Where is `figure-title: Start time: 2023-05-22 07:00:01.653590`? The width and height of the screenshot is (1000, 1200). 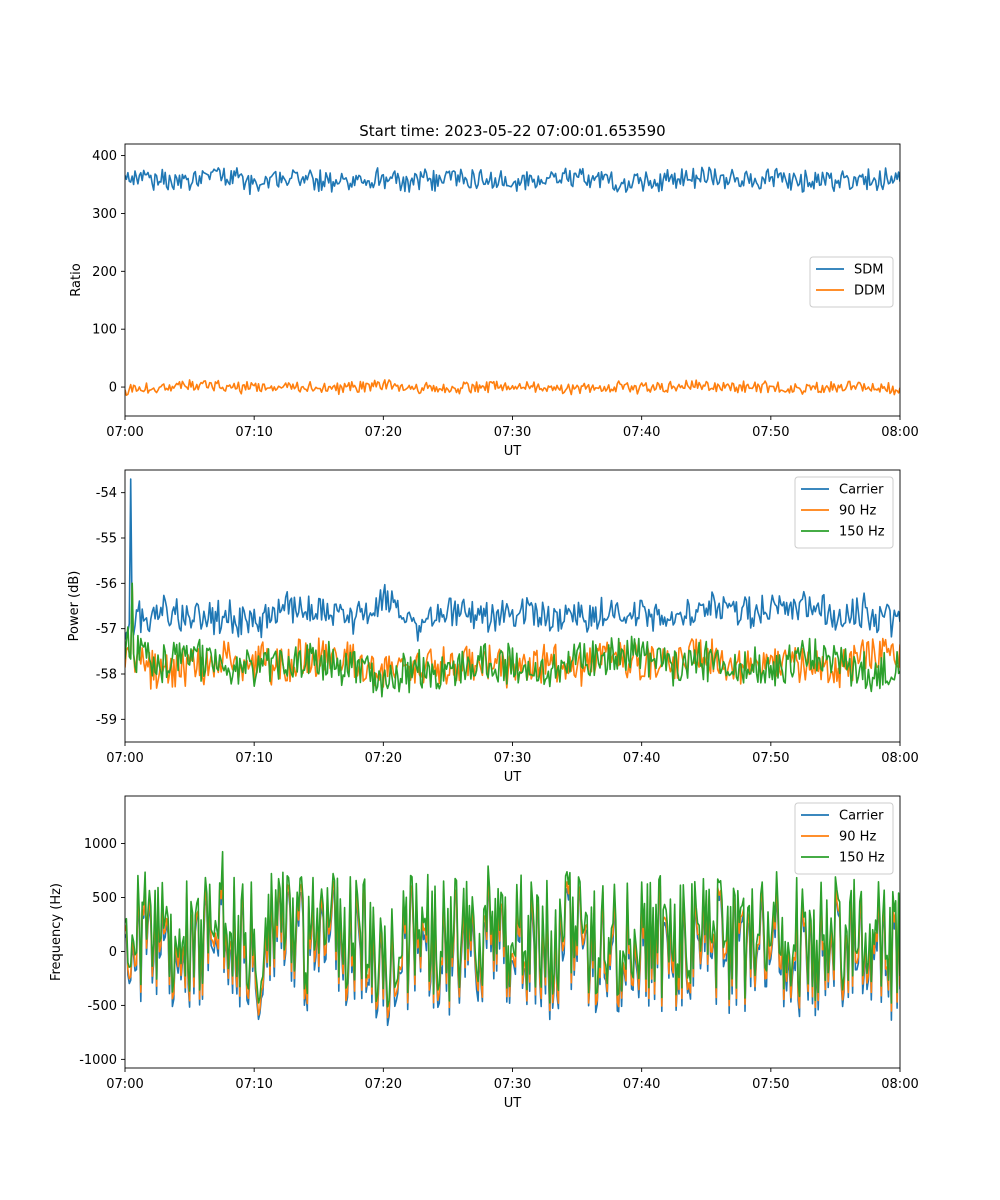
figure-title: Start time: 2023-05-22 07:00:01.653590 is located at coordinates (512, 131).